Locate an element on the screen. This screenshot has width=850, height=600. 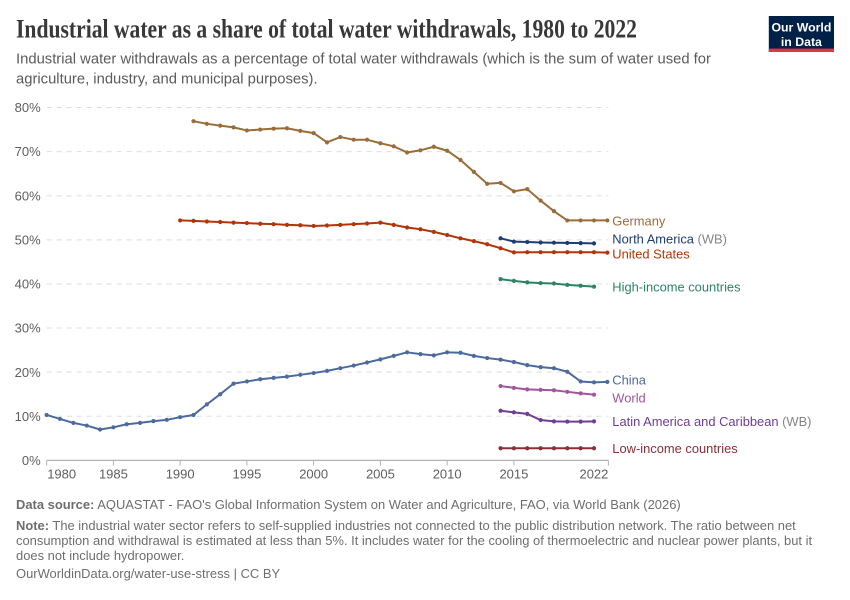
svg-text: 0% is located at coordinates (31, 460).